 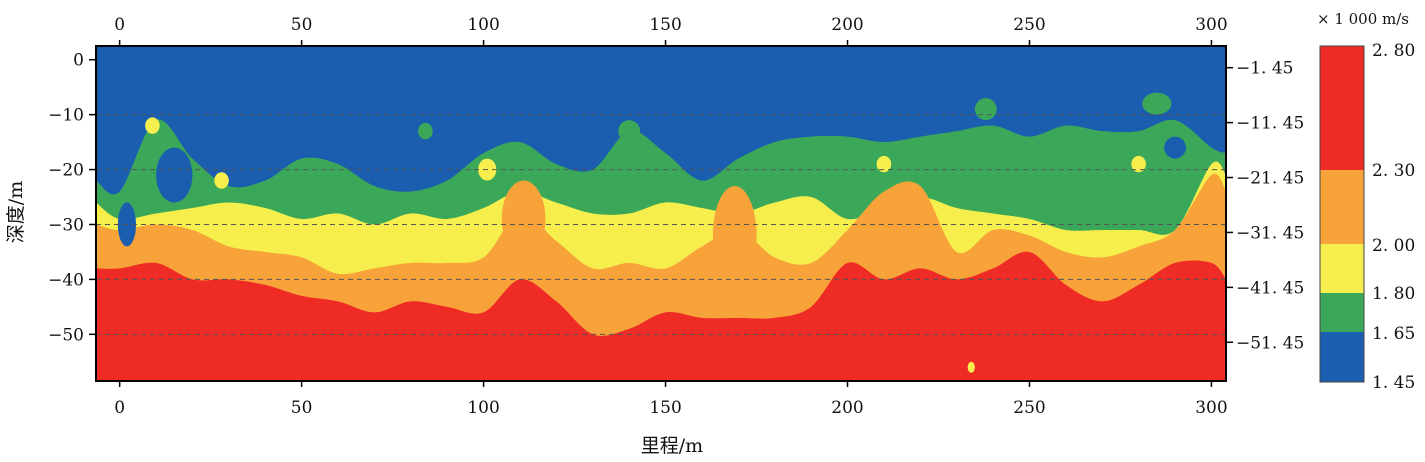 I want to click on top-x-tick-label: 100, so click(x=483, y=25).